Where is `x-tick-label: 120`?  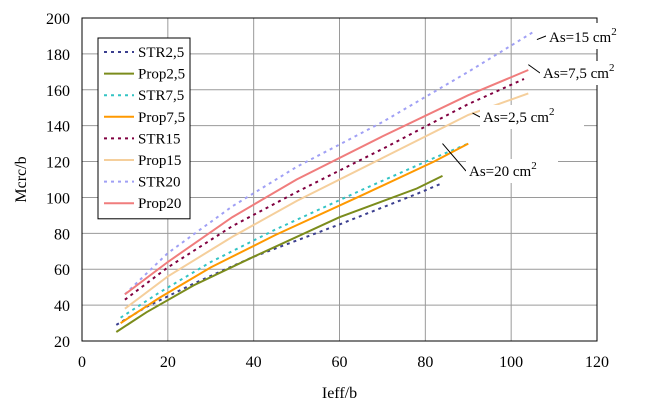 x-tick-label: 120 is located at coordinates (597, 362).